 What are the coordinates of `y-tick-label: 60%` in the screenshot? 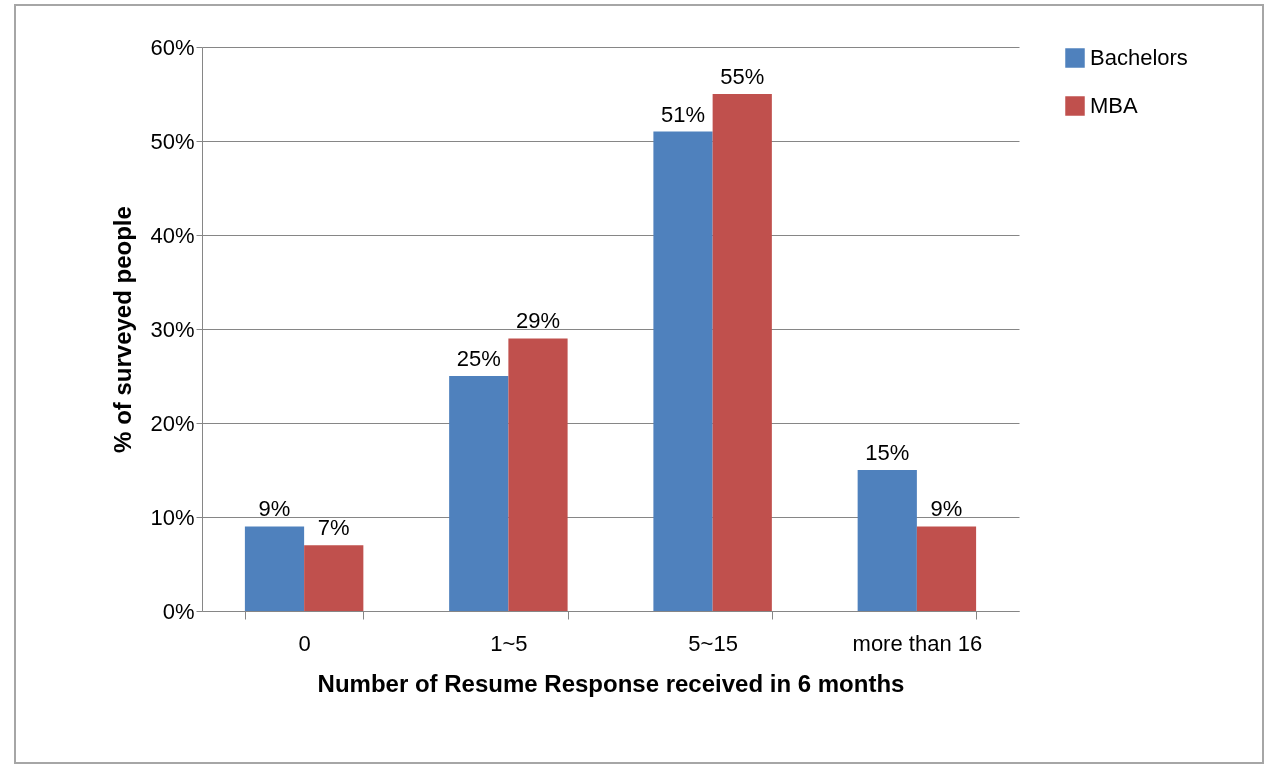 It's located at (172, 47).